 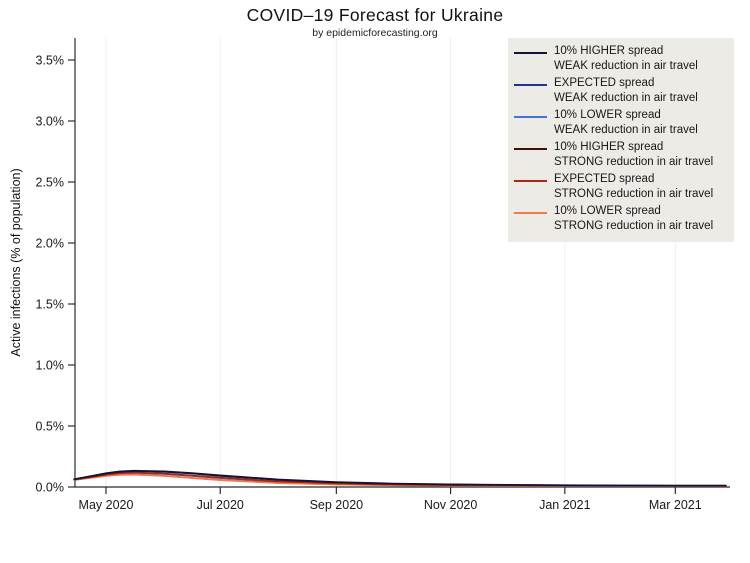 I want to click on y-tick-label: 3.0%, so click(x=50, y=122).